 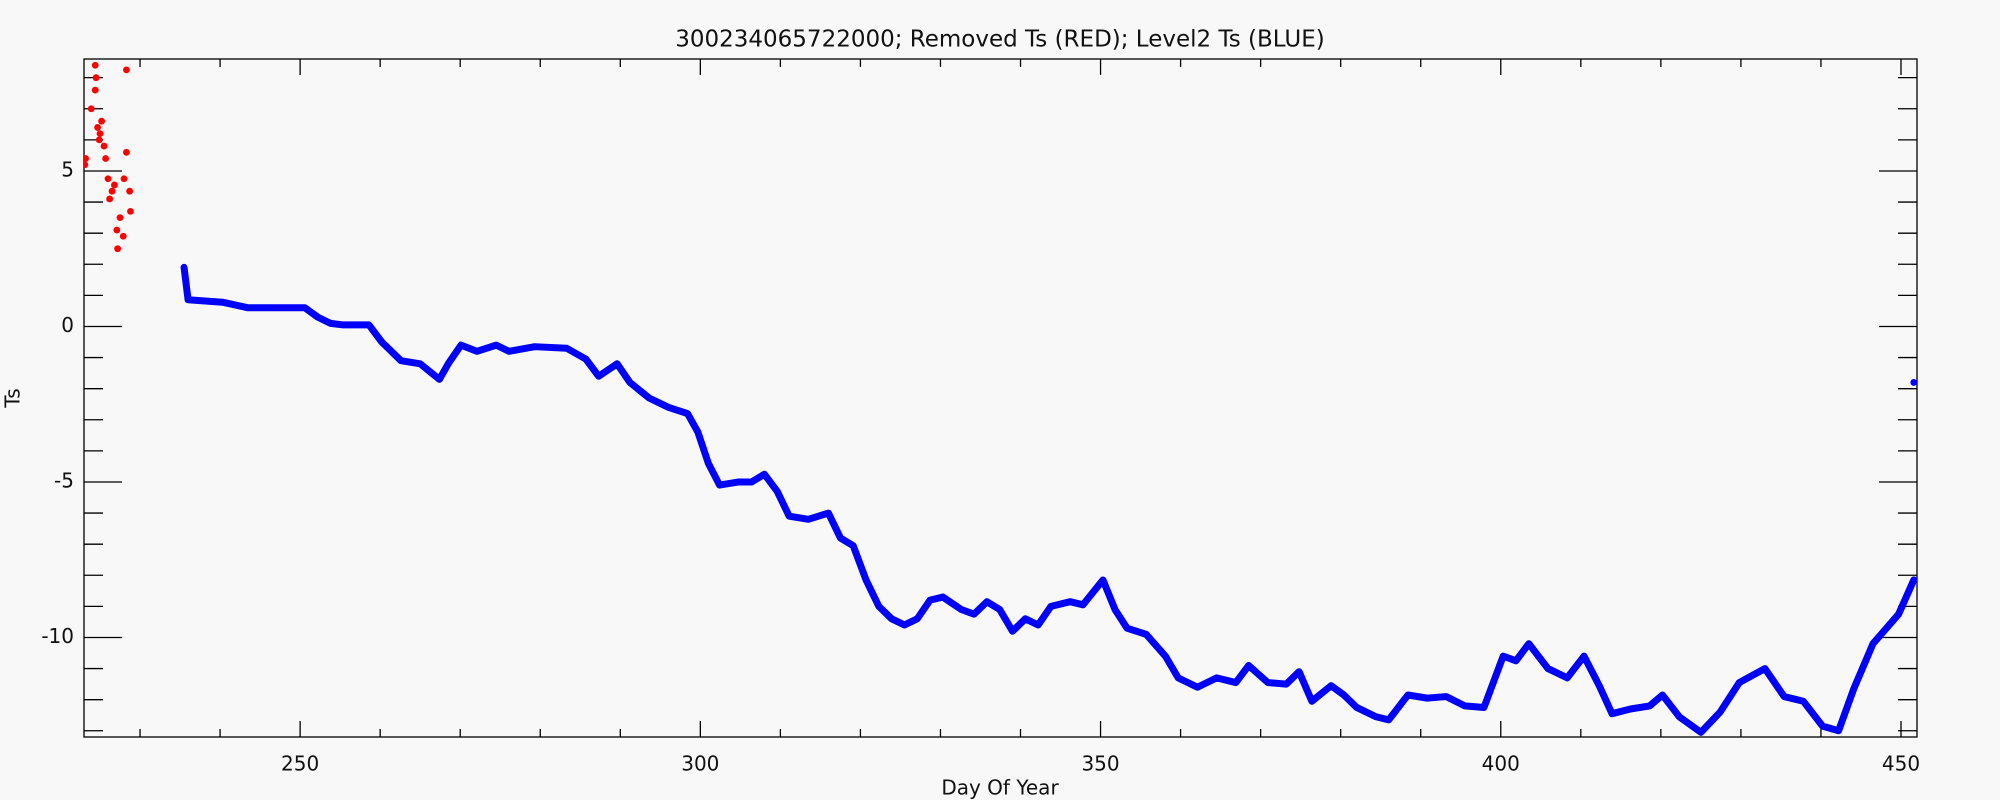 What do you see at coordinates (67, 325) in the screenshot?
I see `y-tick-label: 0` at bounding box center [67, 325].